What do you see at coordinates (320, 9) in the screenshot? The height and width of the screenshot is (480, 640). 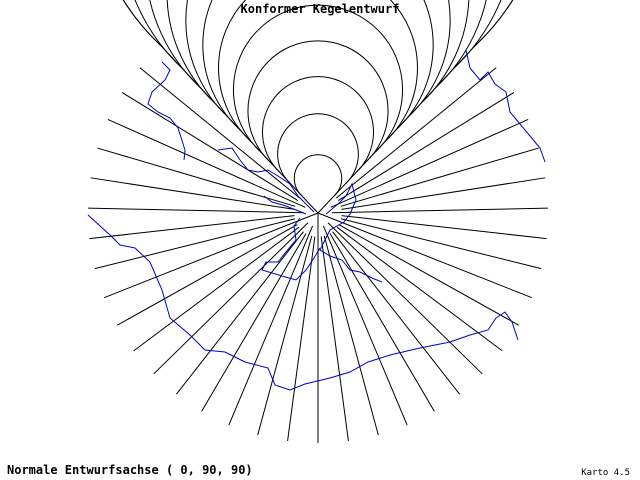 I see `map-title: Konformer Kegelentwurf` at bounding box center [320, 9].